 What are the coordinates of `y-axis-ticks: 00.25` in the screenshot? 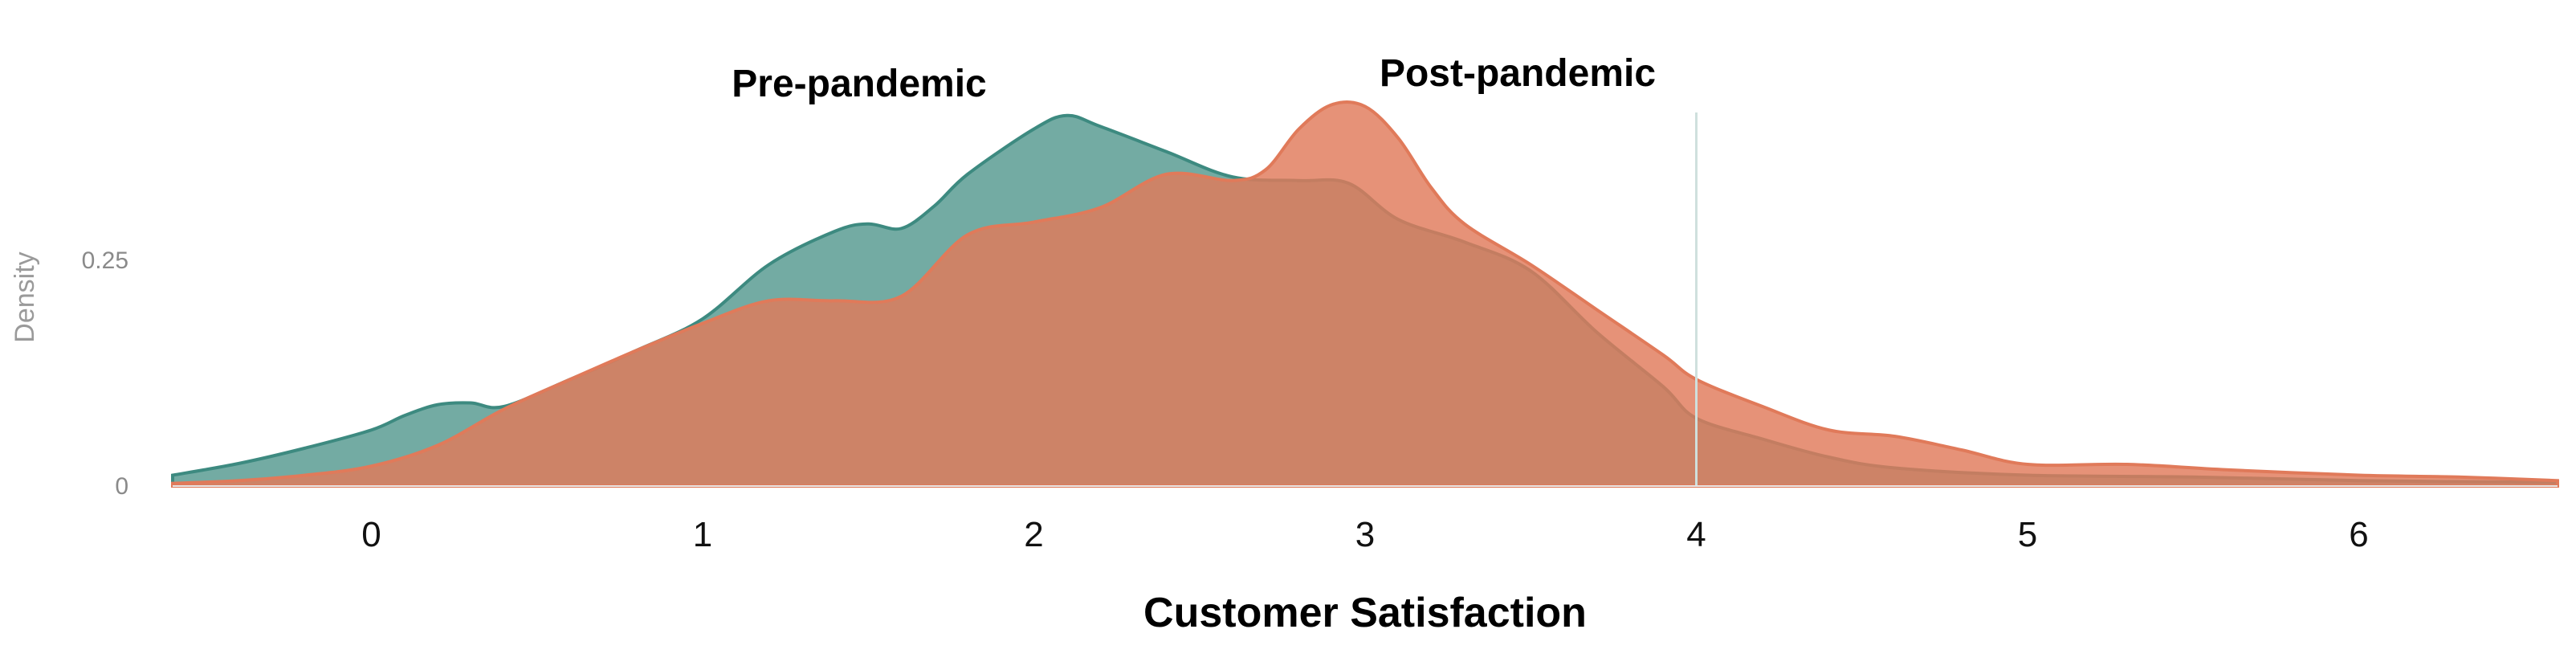 It's located at (105, 373).